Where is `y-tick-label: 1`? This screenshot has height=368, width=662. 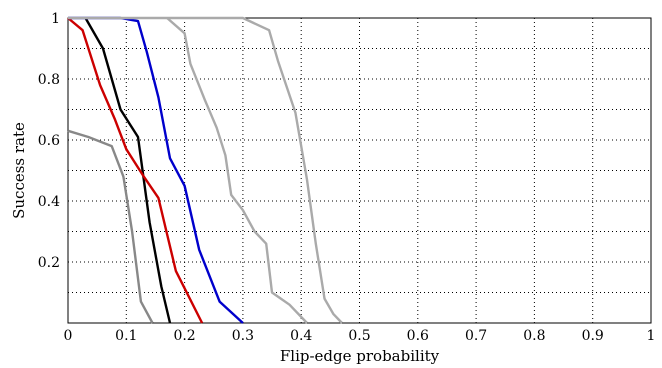 y-tick-label: 1 is located at coordinates (55, 19).